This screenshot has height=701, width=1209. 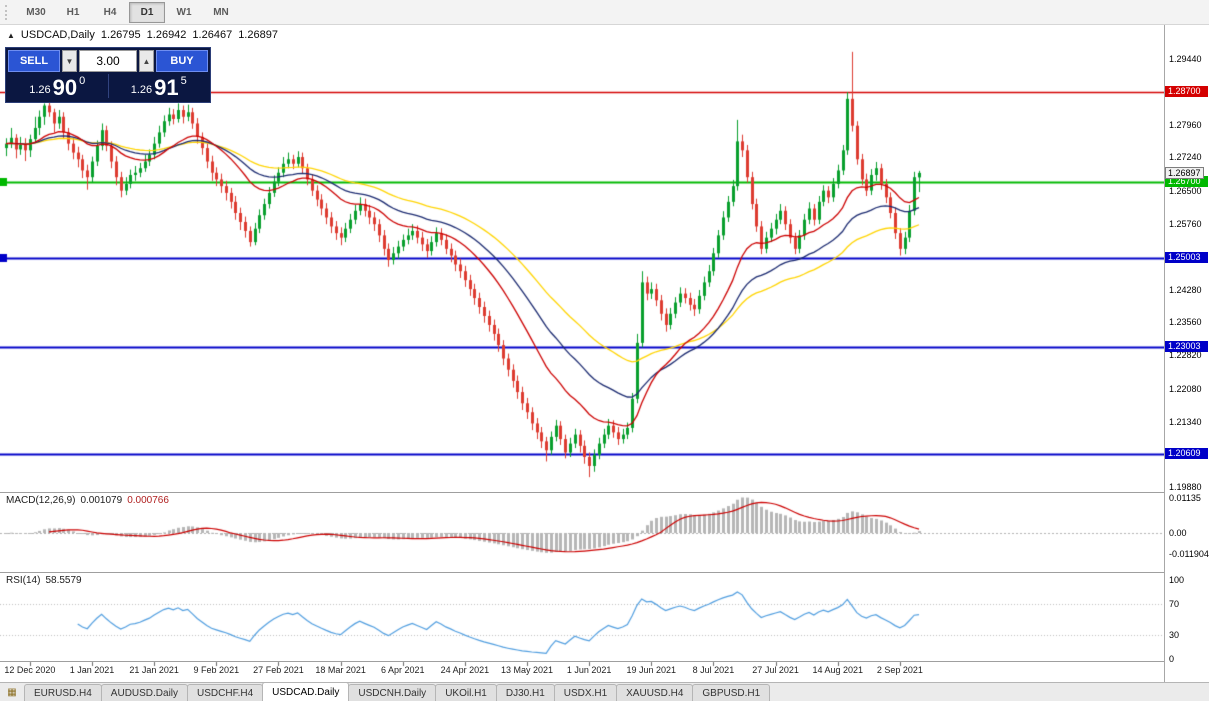 I want to click on tab-ukoil-h1: UKOil.H1, so click(x=466, y=692).